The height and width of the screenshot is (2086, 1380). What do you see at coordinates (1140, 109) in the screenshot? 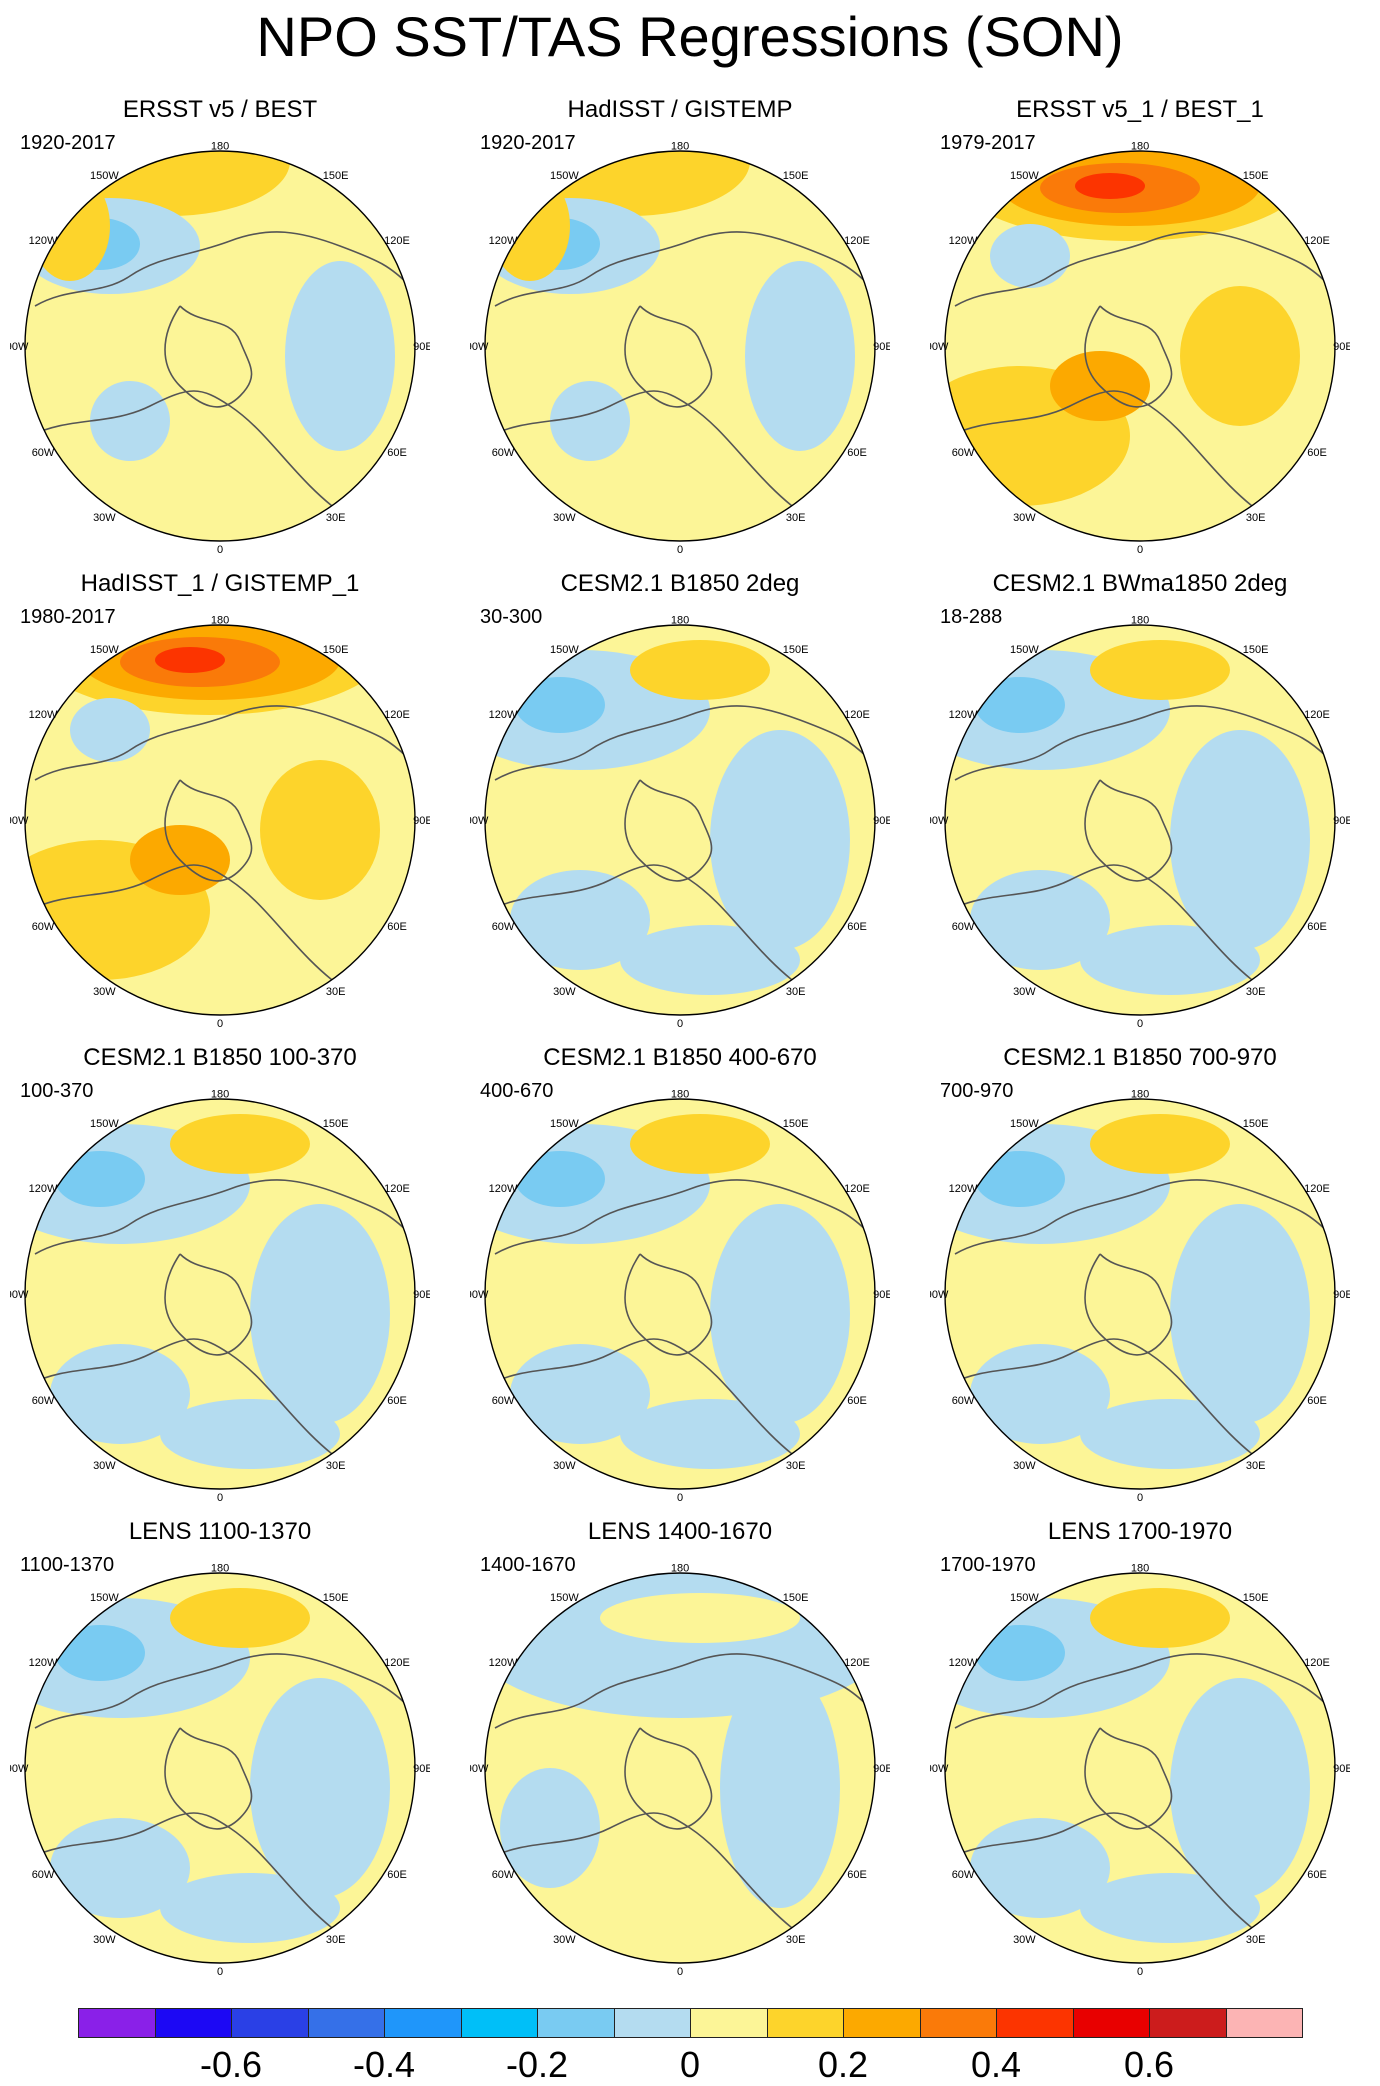
I see `panel-title: ERSST v5_1 / BEST_1` at bounding box center [1140, 109].